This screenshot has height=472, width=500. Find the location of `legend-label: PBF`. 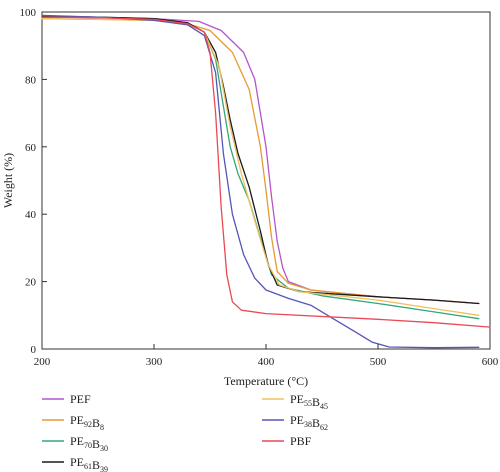

legend-label: PBF is located at coordinates (301, 441).